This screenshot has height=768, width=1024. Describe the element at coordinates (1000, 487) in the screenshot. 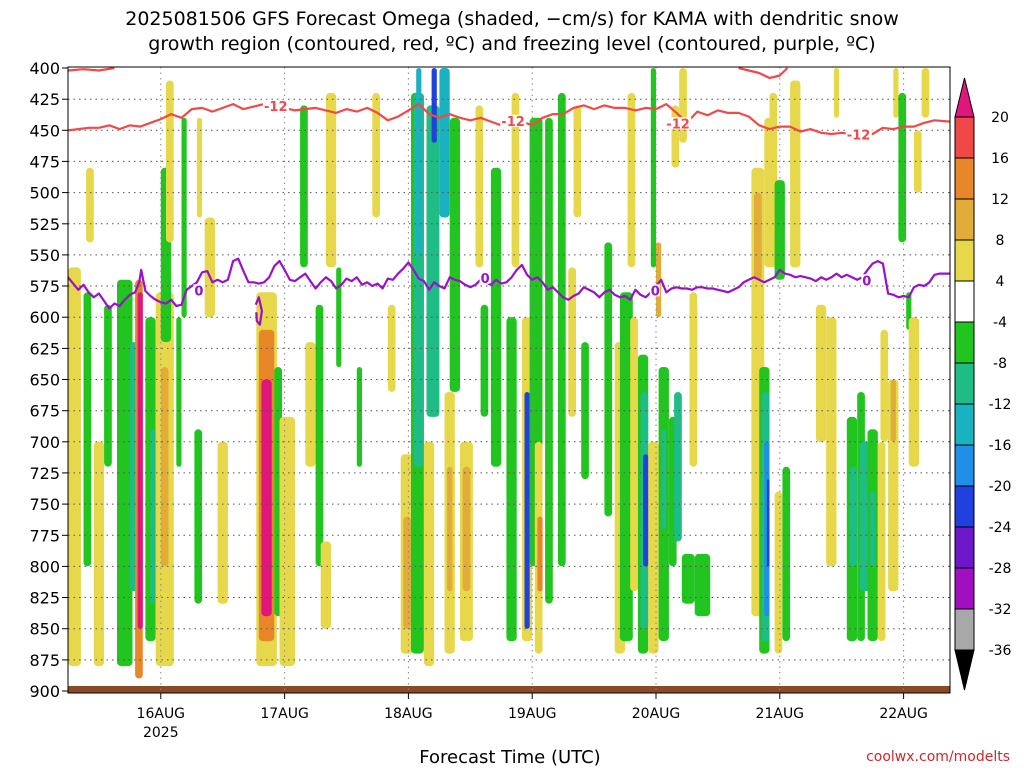

I see `colorbar-tick-label: -20` at that location.